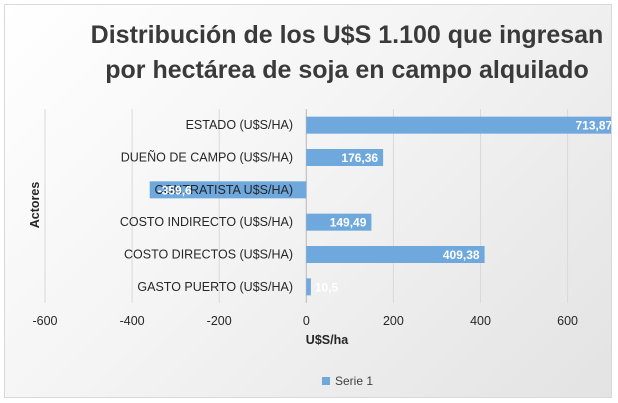 The width and height of the screenshot is (618, 403). What do you see at coordinates (327, 340) in the screenshot?
I see `x-axis-title: U$S/ha` at bounding box center [327, 340].